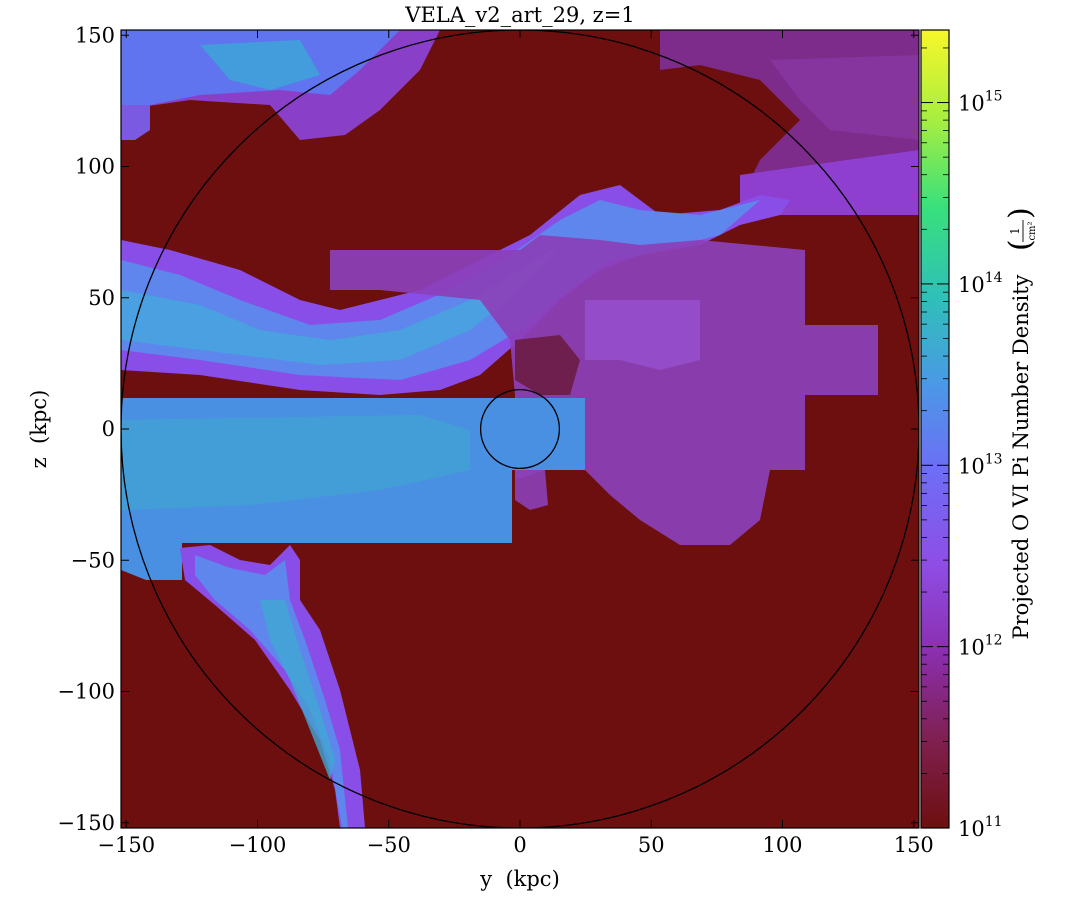 The height and width of the screenshot is (919, 1085). I want to click on y-axis-label: z (kpc), so click(39, 429).